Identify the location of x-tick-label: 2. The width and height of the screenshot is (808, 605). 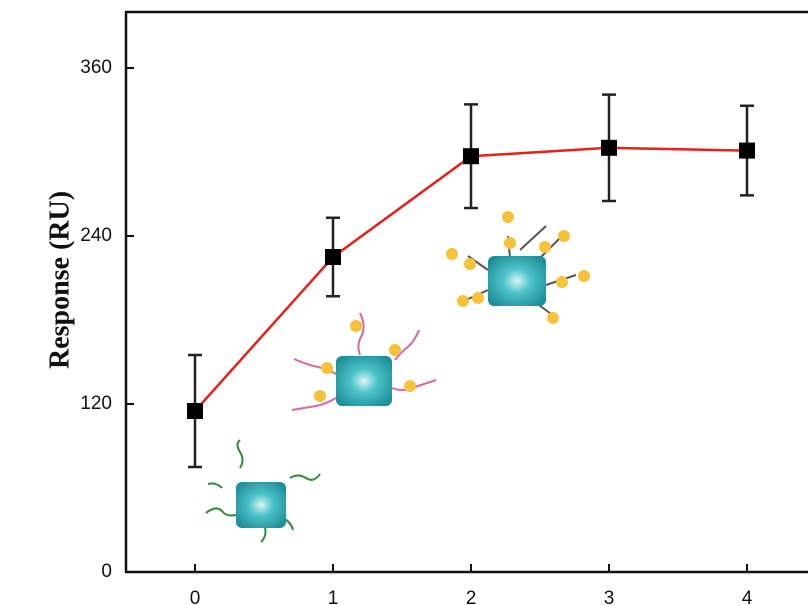
(471, 596).